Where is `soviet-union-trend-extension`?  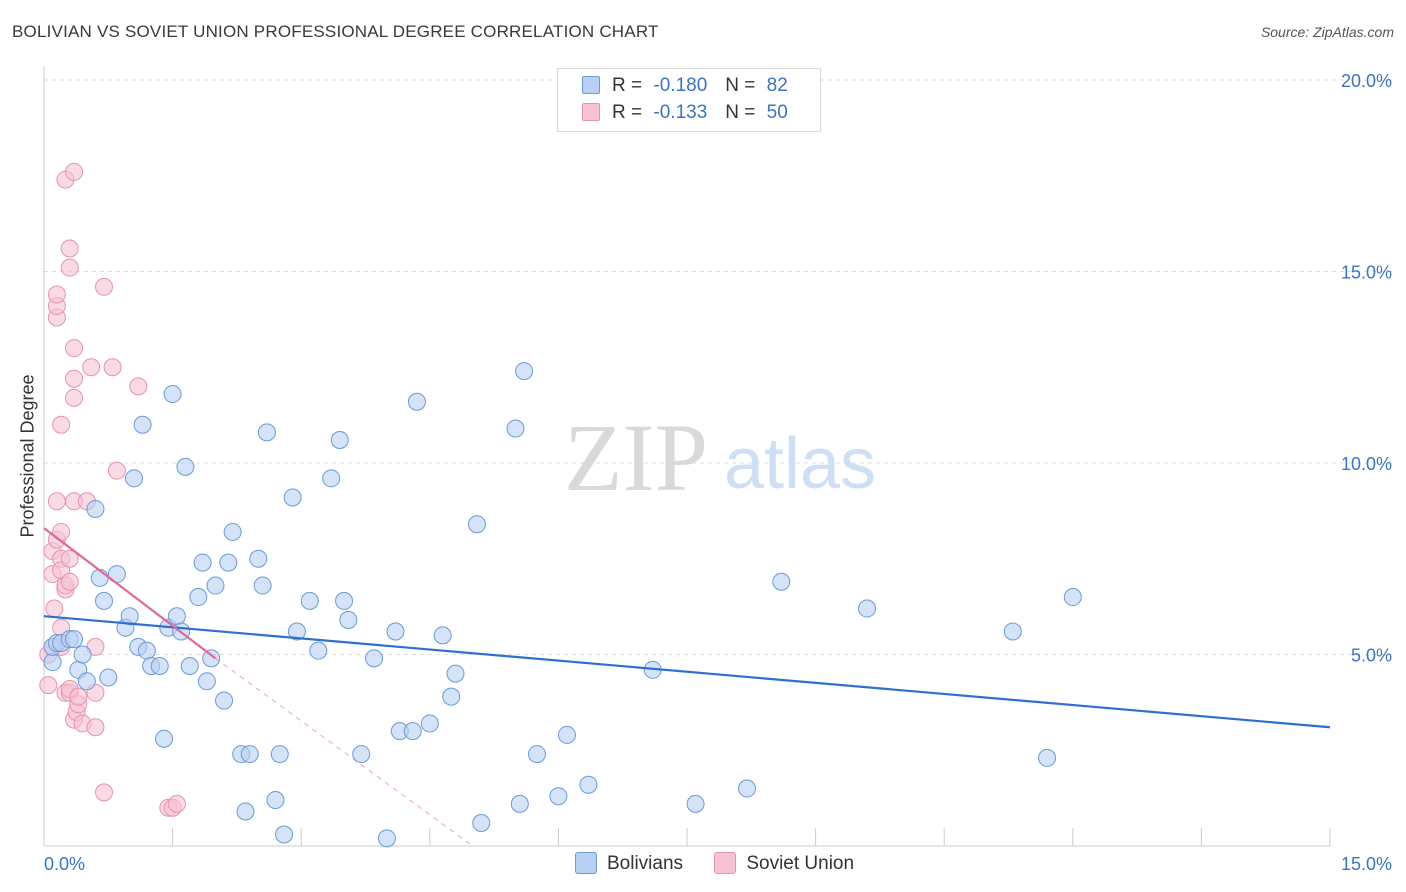
soviet-union-trend-extension is located at coordinates (344, 752).